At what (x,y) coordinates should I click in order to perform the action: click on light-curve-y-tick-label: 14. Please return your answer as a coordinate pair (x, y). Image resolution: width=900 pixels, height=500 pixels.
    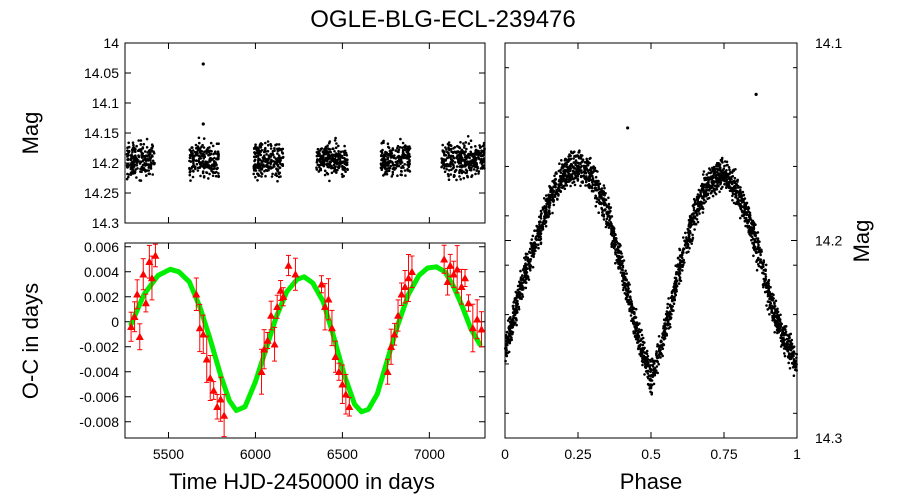
    Looking at the image, I should click on (111, 43).